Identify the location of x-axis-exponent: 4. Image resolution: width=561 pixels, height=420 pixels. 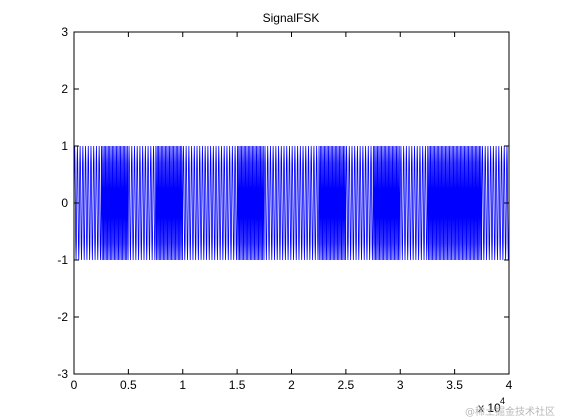
(502, 401).